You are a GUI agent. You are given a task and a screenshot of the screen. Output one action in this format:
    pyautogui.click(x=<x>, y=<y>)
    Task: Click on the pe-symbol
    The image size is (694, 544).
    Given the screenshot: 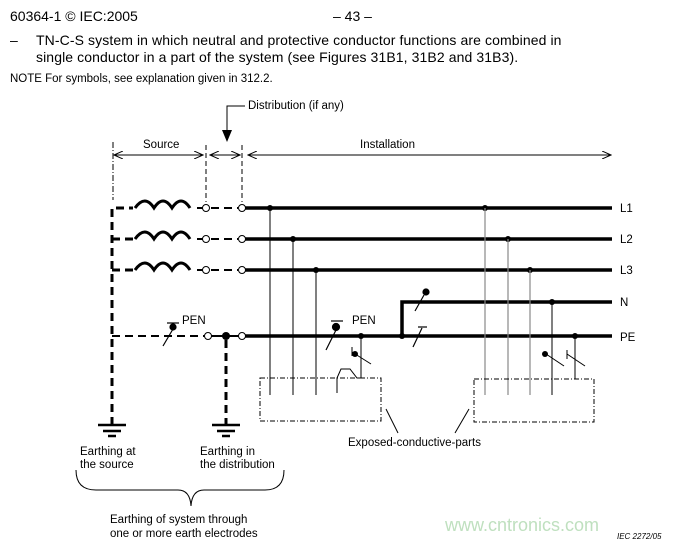 What is the action you would take?
    pyautogui.click(x=419, y=337)
    